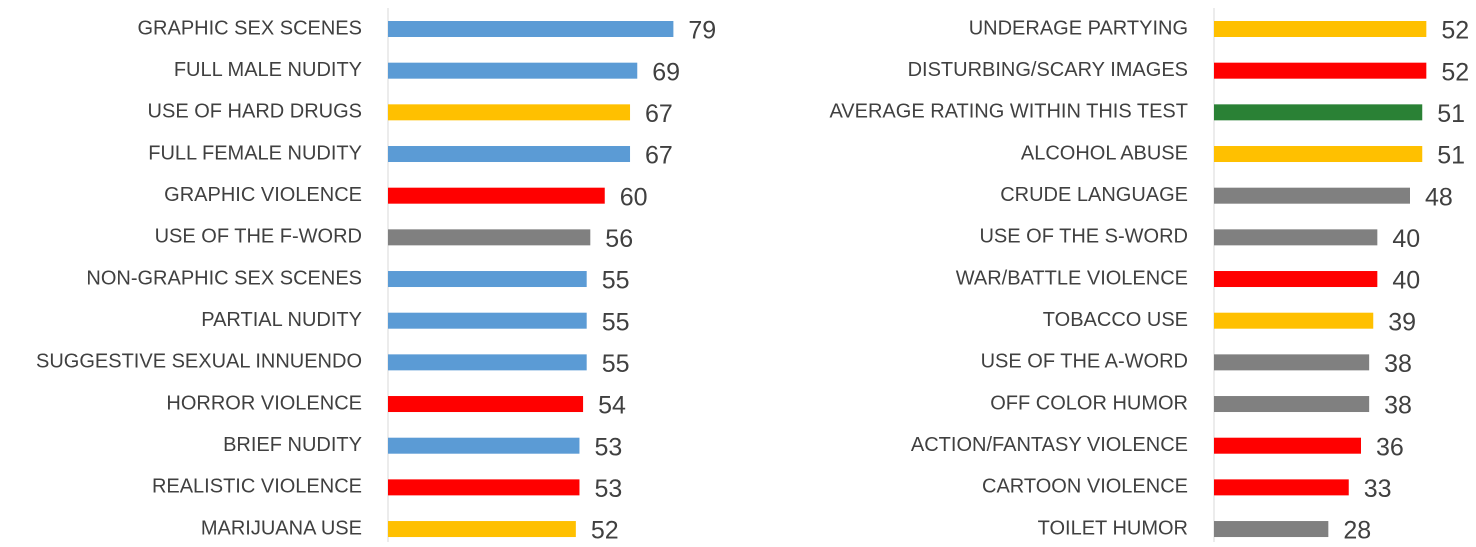 The image size is (1476, 547). What do you see at coordinates (263, 195) in the screenshot?
I see `category-label: GRAPHIC VIOLENCE` at bounding box center [263, 195].